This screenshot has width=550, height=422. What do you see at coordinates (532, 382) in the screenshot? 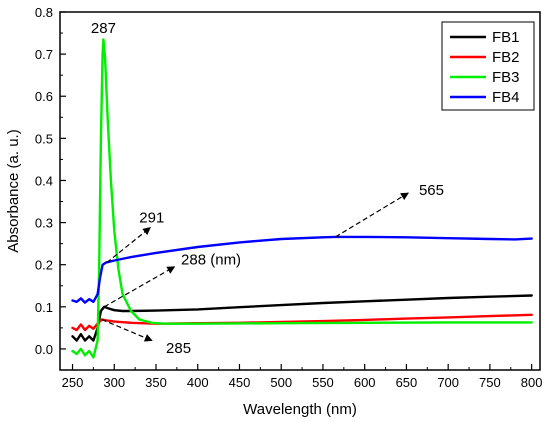
I see `x-tick-label: 800` at bounding box center [532, 382].